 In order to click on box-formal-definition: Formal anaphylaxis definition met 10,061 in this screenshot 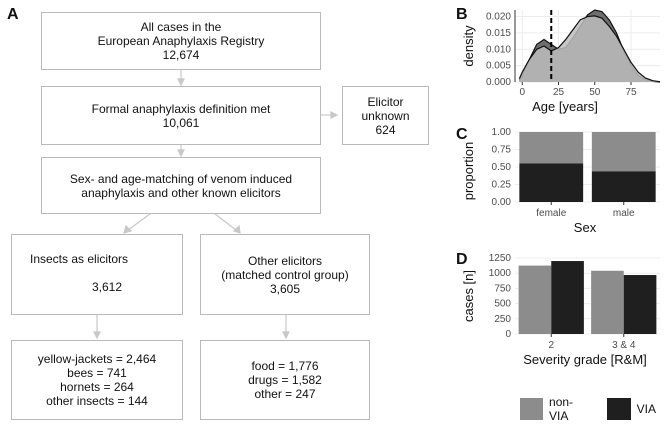, I will do `click(181, 115)`.